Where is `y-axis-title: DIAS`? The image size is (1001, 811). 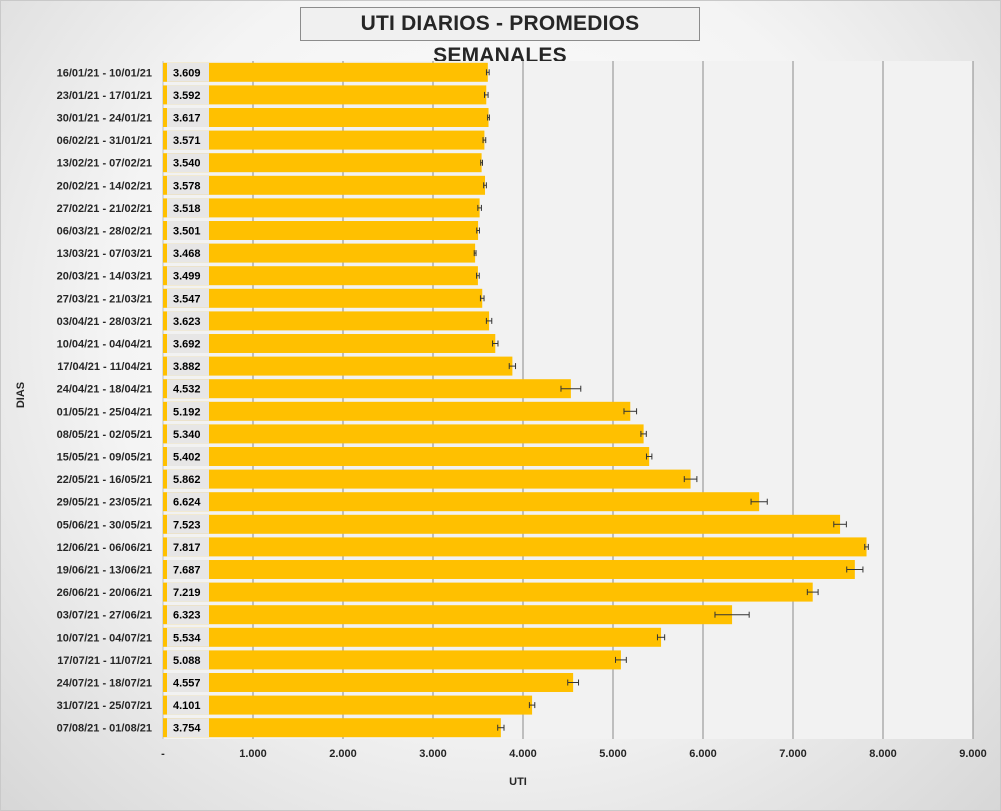
y-axis-title: DIAS is located at coordinates (21, 395).